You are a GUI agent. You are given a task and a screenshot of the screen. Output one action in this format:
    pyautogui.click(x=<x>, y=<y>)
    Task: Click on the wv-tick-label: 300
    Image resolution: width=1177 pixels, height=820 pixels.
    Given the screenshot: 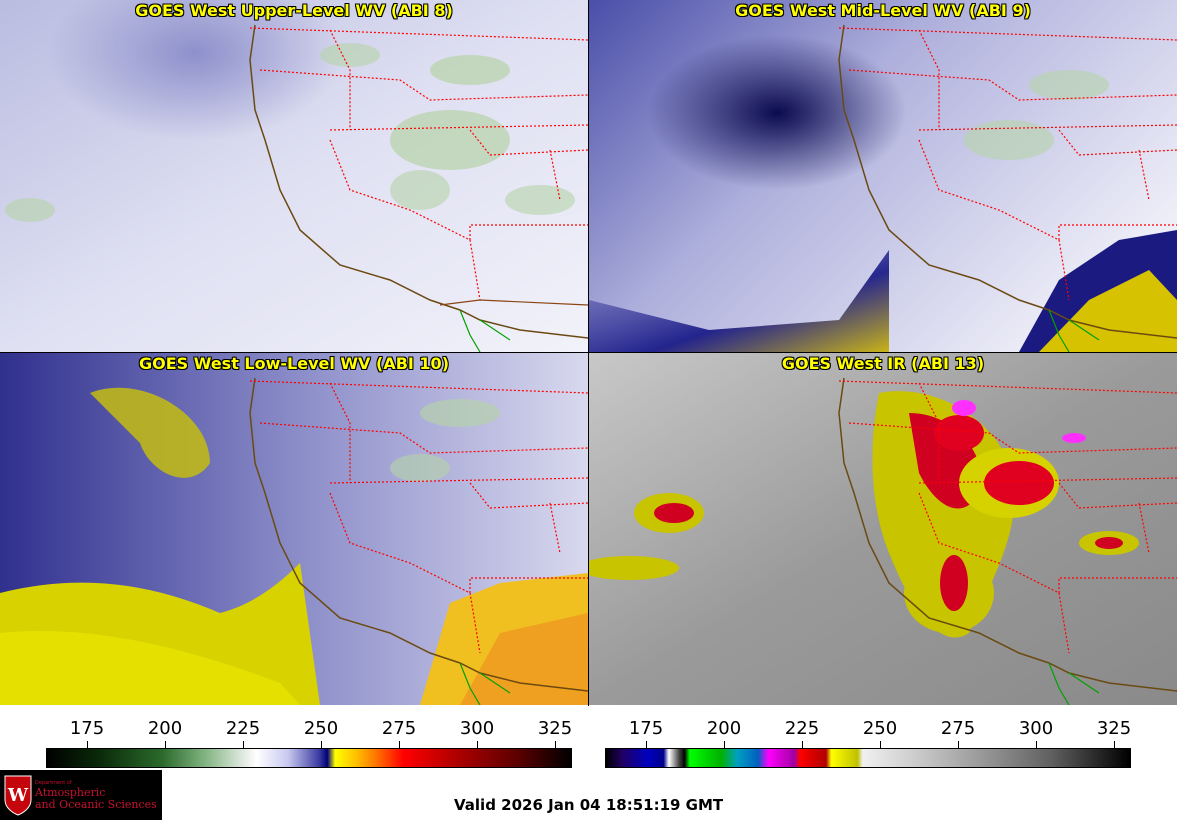 What is the action you would take?
    pyautogui.click(x=477, y=728)
    